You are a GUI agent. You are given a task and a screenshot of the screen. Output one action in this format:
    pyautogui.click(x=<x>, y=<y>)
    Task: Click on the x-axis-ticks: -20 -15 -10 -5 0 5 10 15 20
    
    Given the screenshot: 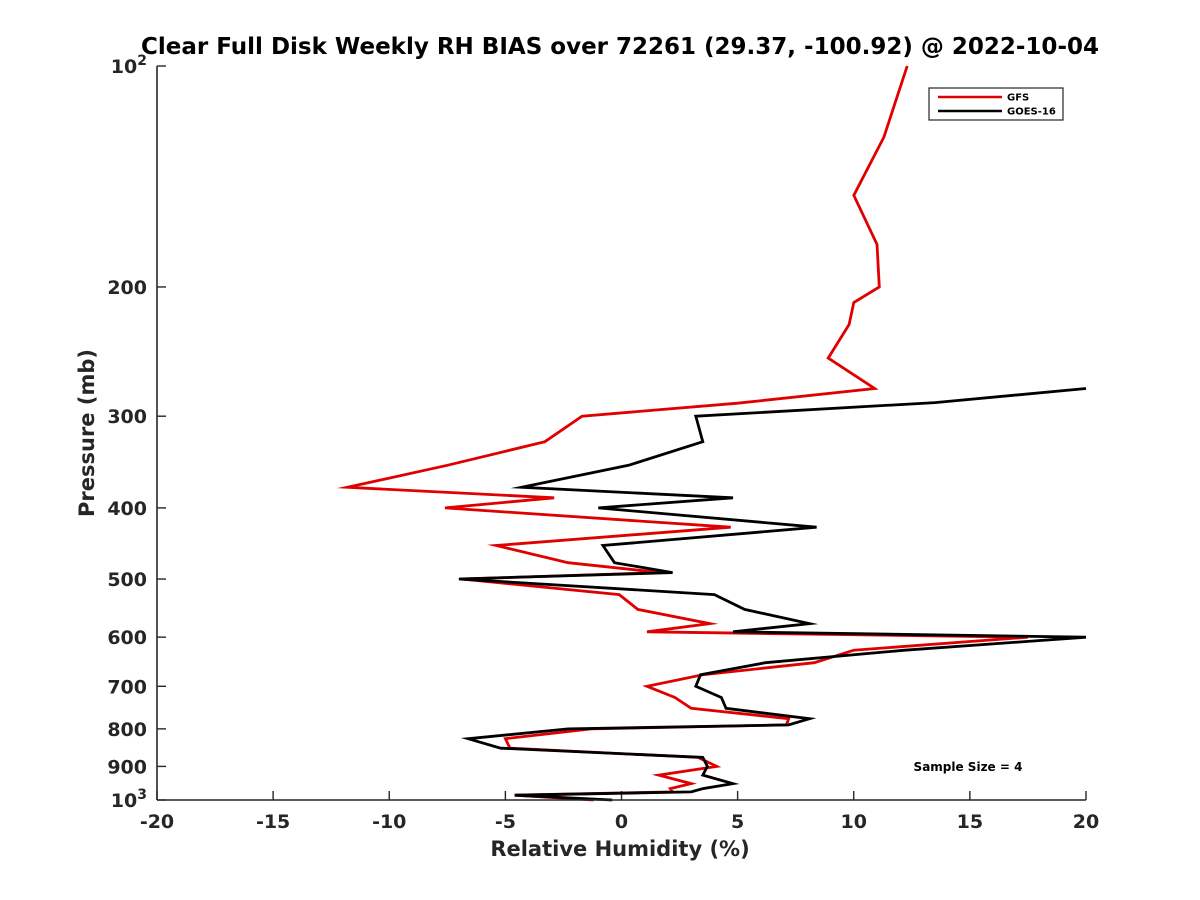 What is the action you would take?
    pyautogui.click(x=619, y=812)
    